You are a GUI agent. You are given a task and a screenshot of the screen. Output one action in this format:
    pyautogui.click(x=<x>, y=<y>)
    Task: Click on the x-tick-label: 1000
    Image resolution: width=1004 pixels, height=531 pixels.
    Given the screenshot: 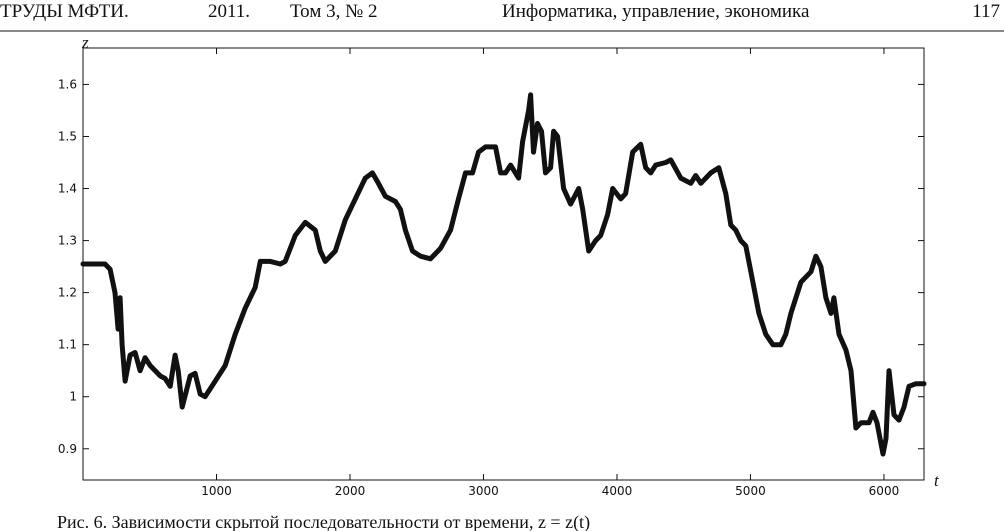 What is the action you would take?
    pyautogui.click(x=216, y=491)
    